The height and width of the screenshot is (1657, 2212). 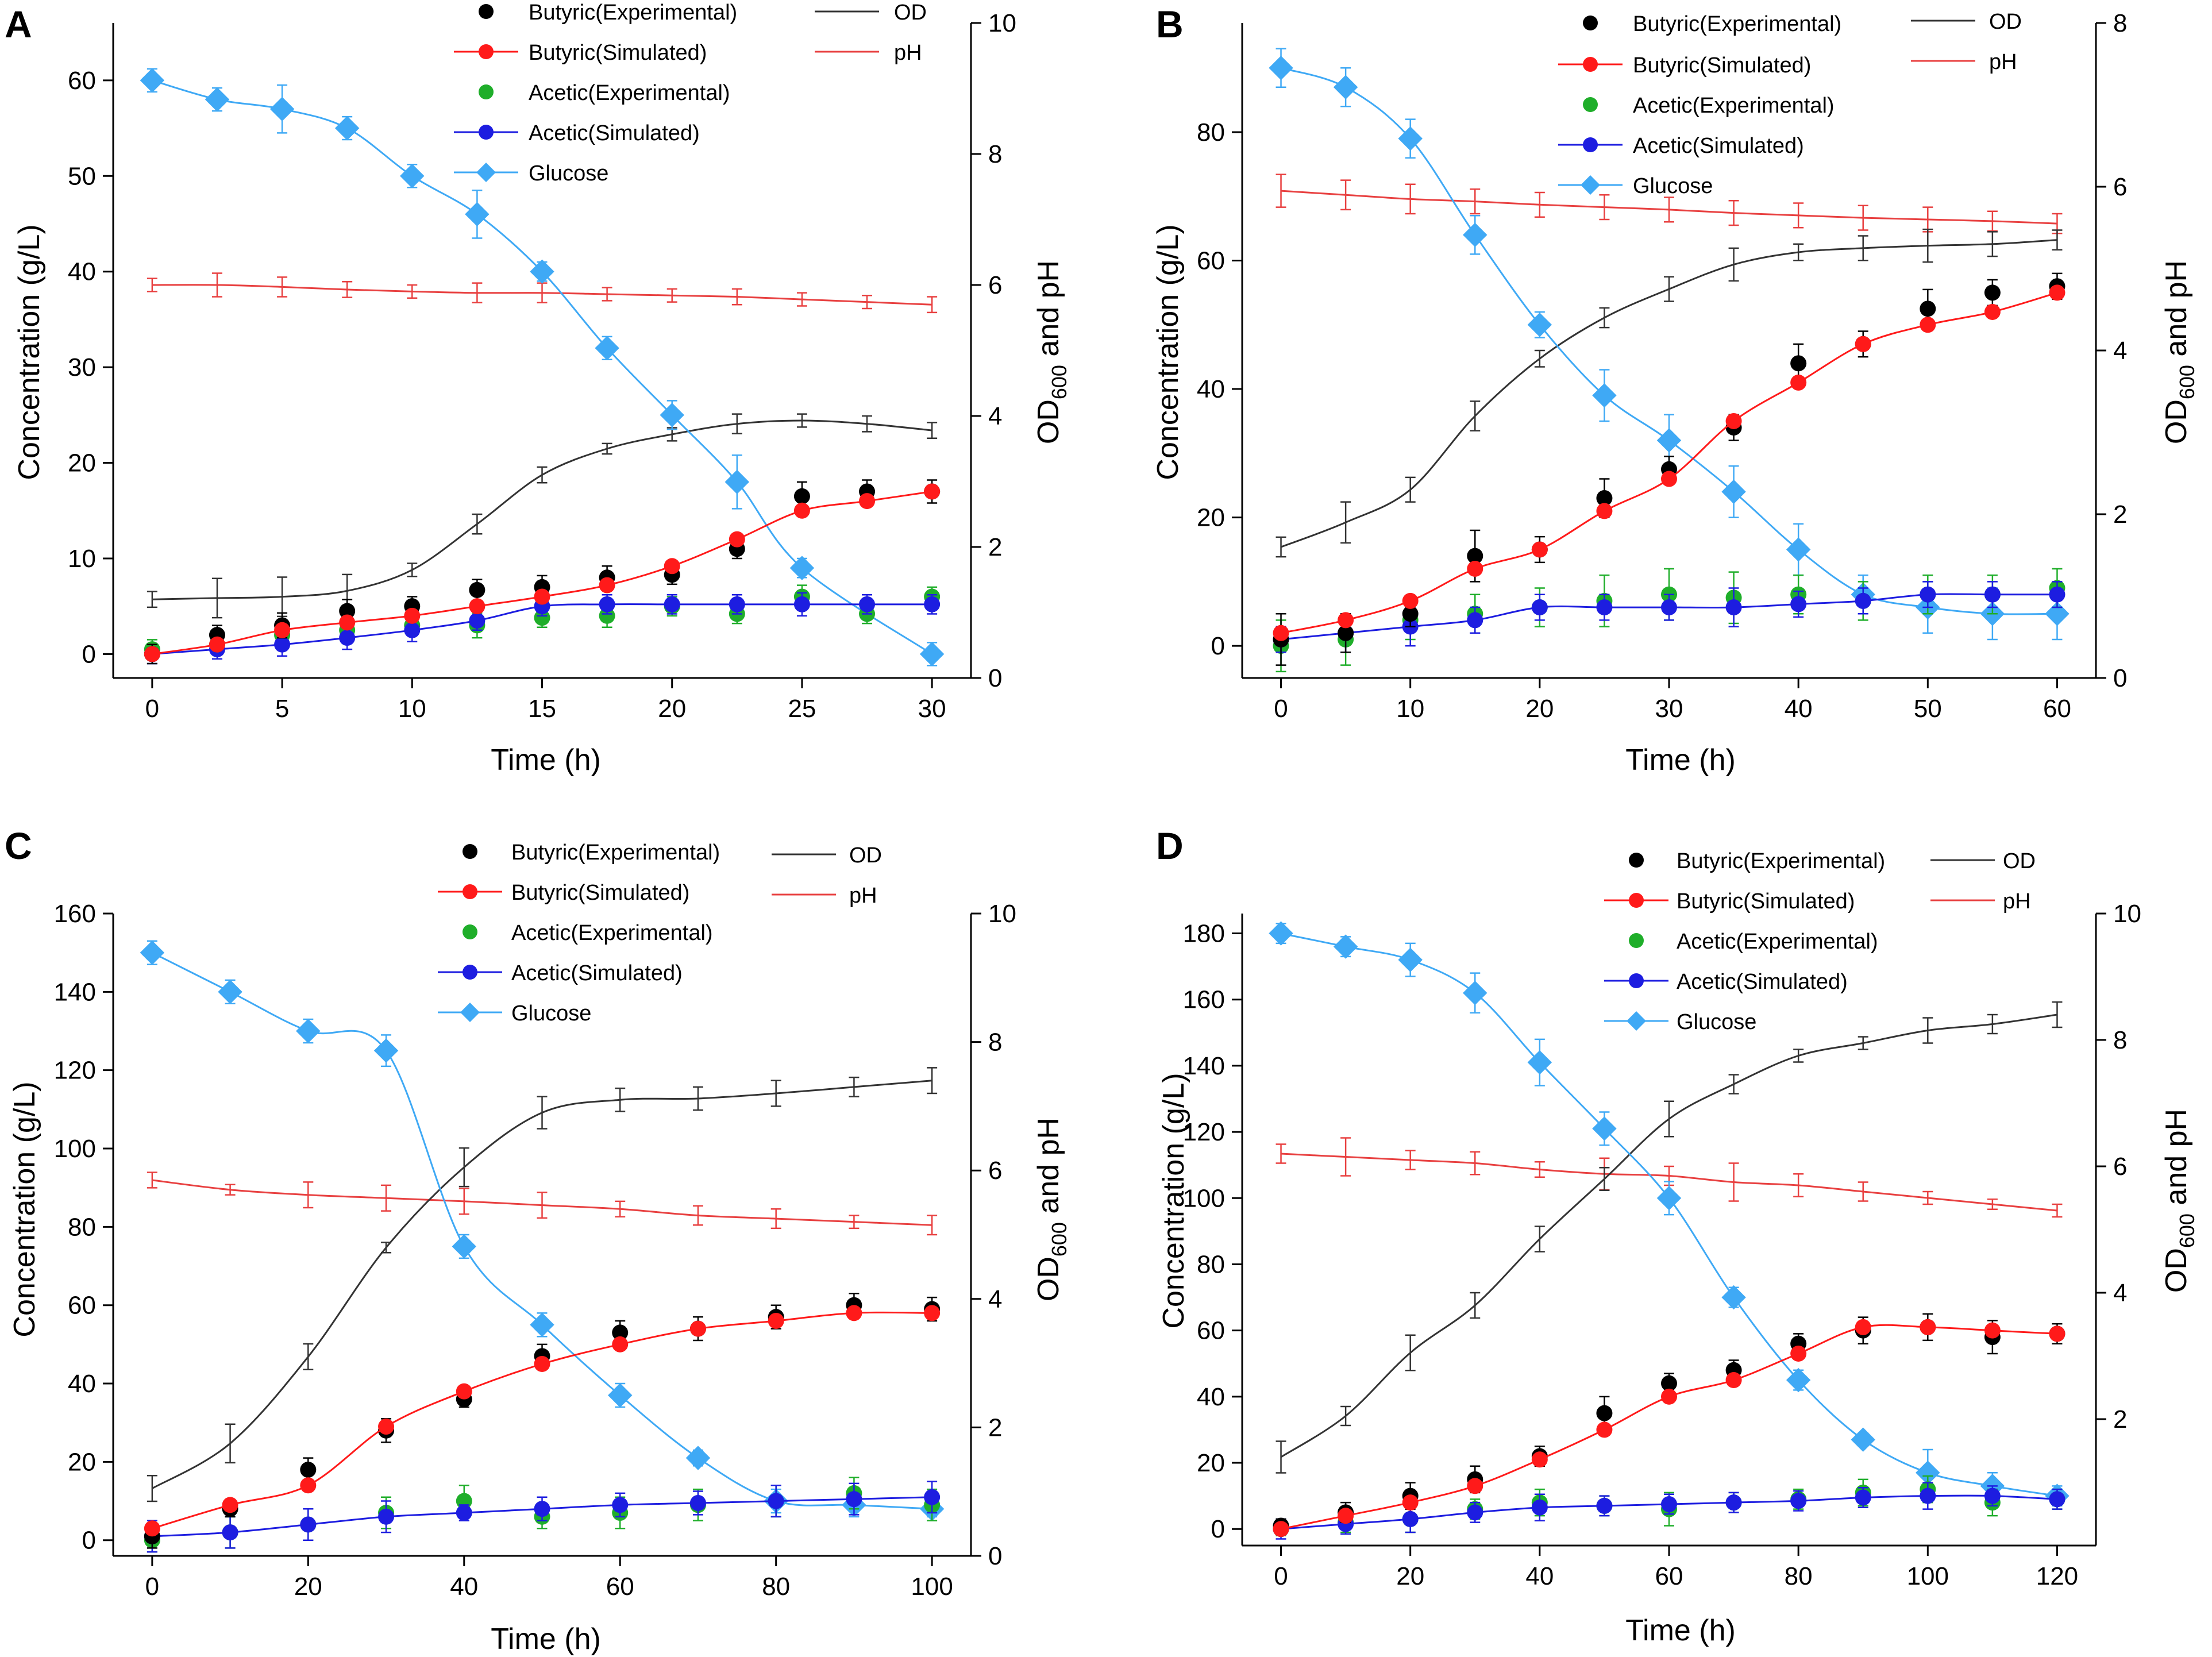 What do you see at coordinates (1204, 1000) in the screenshot?
I see `y-left-tick-label: 160` at bounding box center [1204, 1000].